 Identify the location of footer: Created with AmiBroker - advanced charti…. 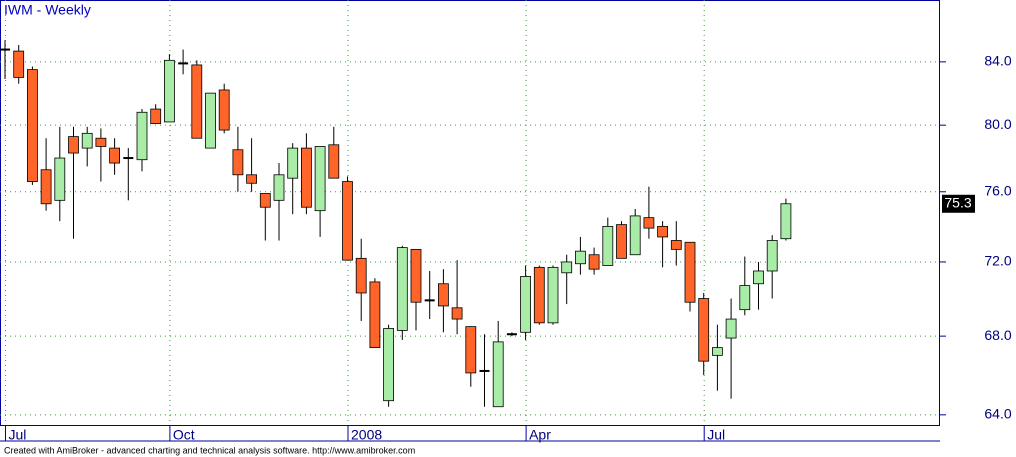
(209, 450).